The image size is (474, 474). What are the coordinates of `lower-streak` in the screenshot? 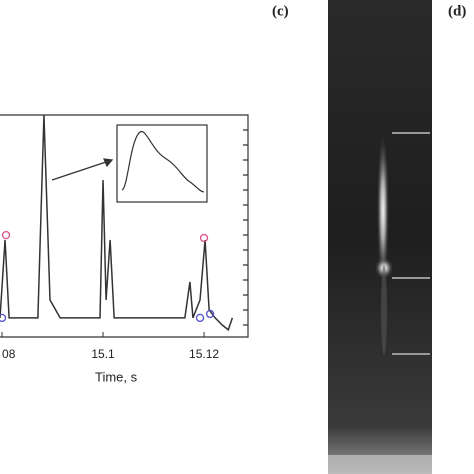 It's located at (384, 310).